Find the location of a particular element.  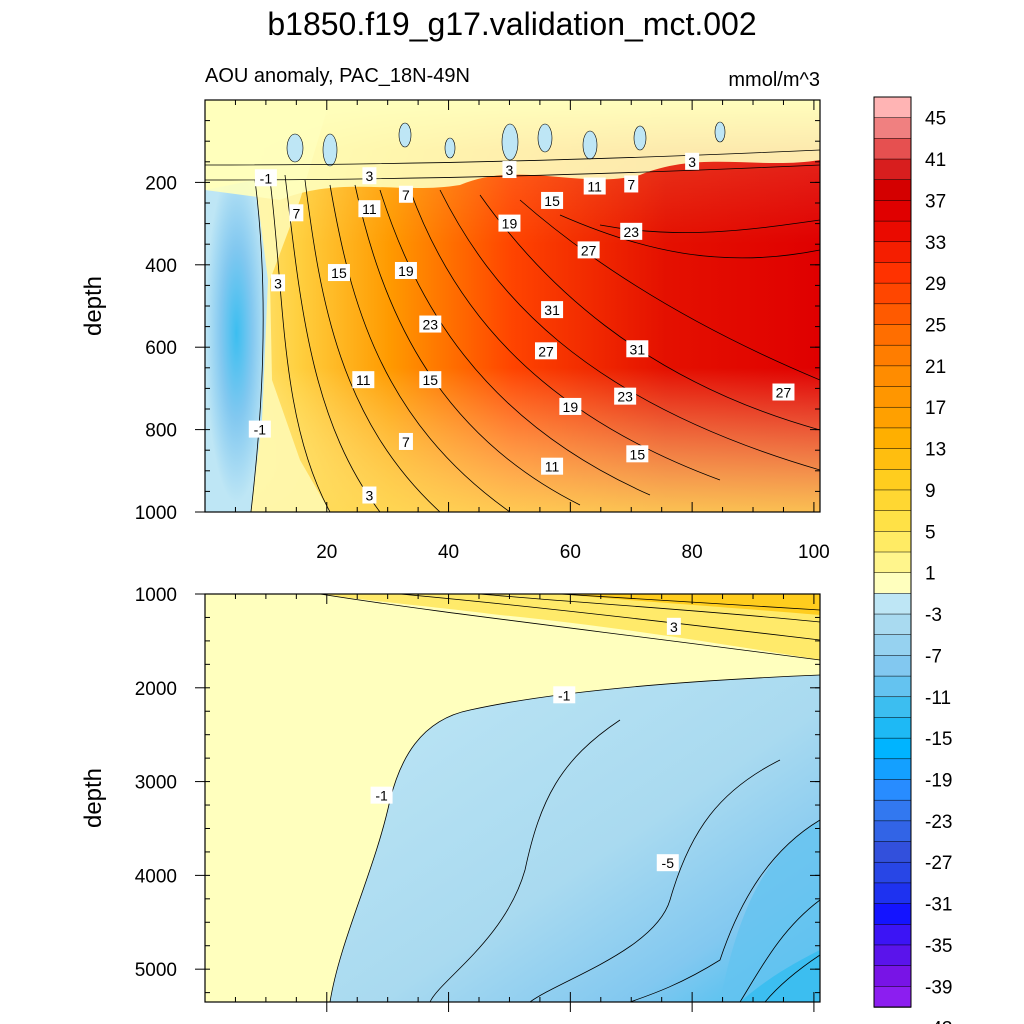

svg-text: 31 is located at coordinates (638, 349).